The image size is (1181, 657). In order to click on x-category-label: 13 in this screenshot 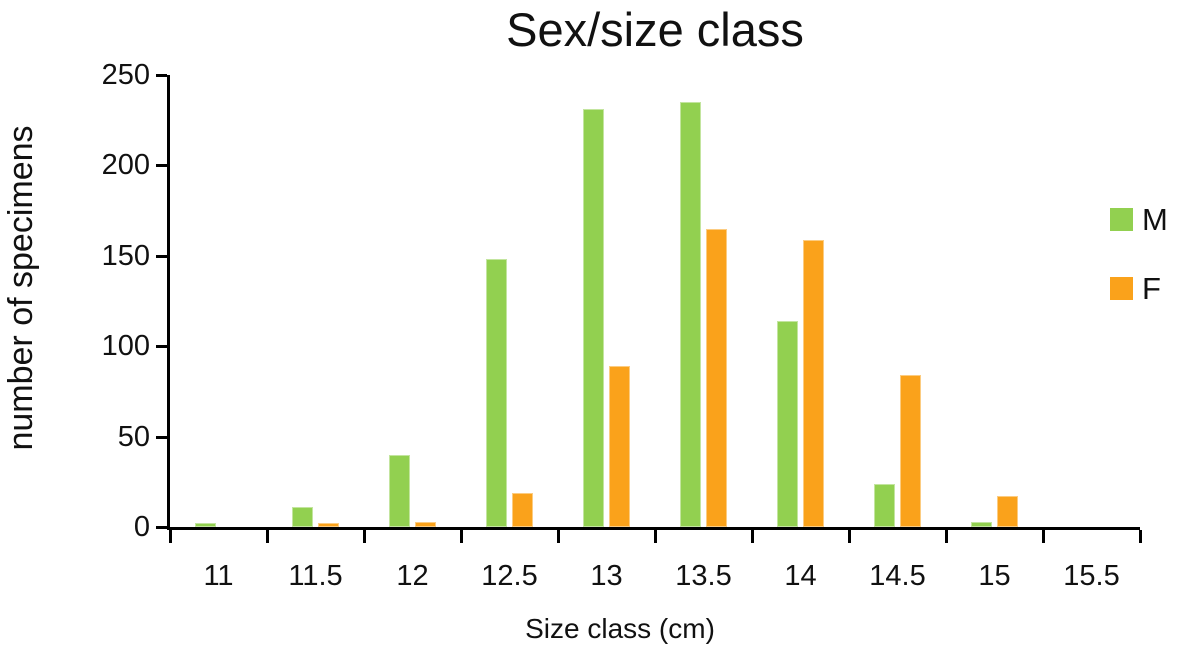, I will do `click(606, 576)`.